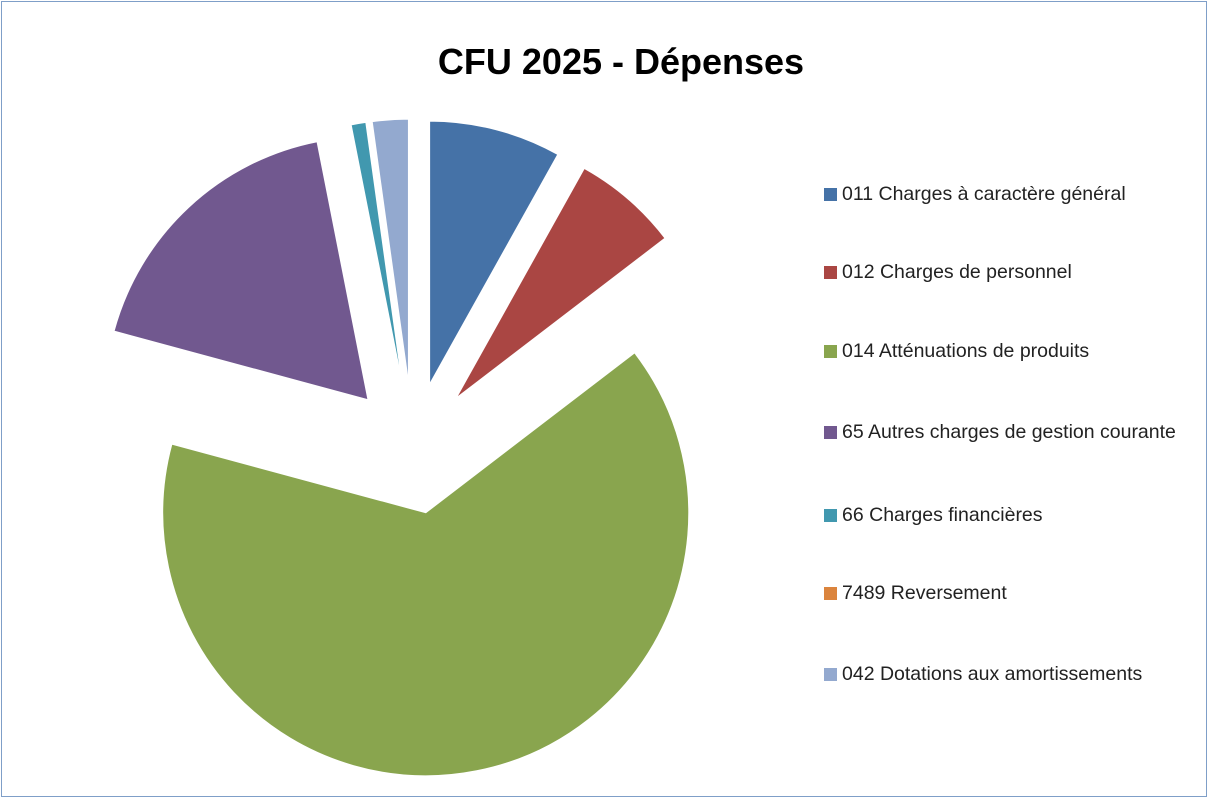 The image size is (1210, 800). I want to click on legend-item: 012 Charges de personnel, so click(1009, 272).